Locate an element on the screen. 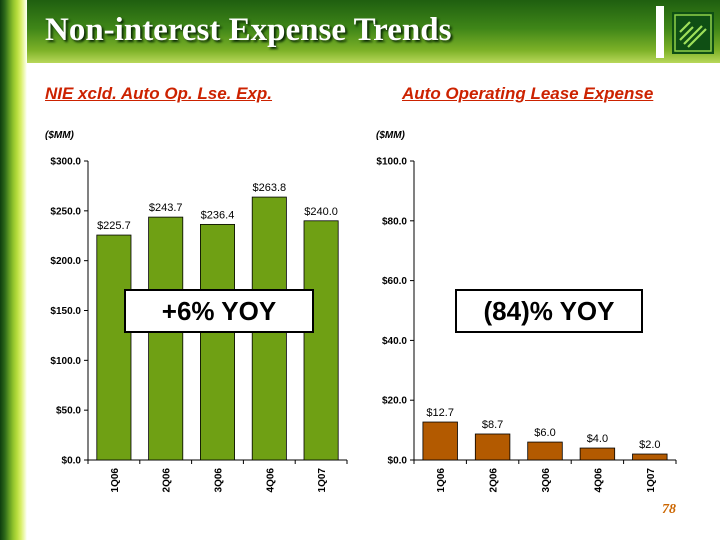 The height and width of the screenshot is (540, 720). right-chart-y-tick-label: $0.0 is located at coordinates (398, 461).